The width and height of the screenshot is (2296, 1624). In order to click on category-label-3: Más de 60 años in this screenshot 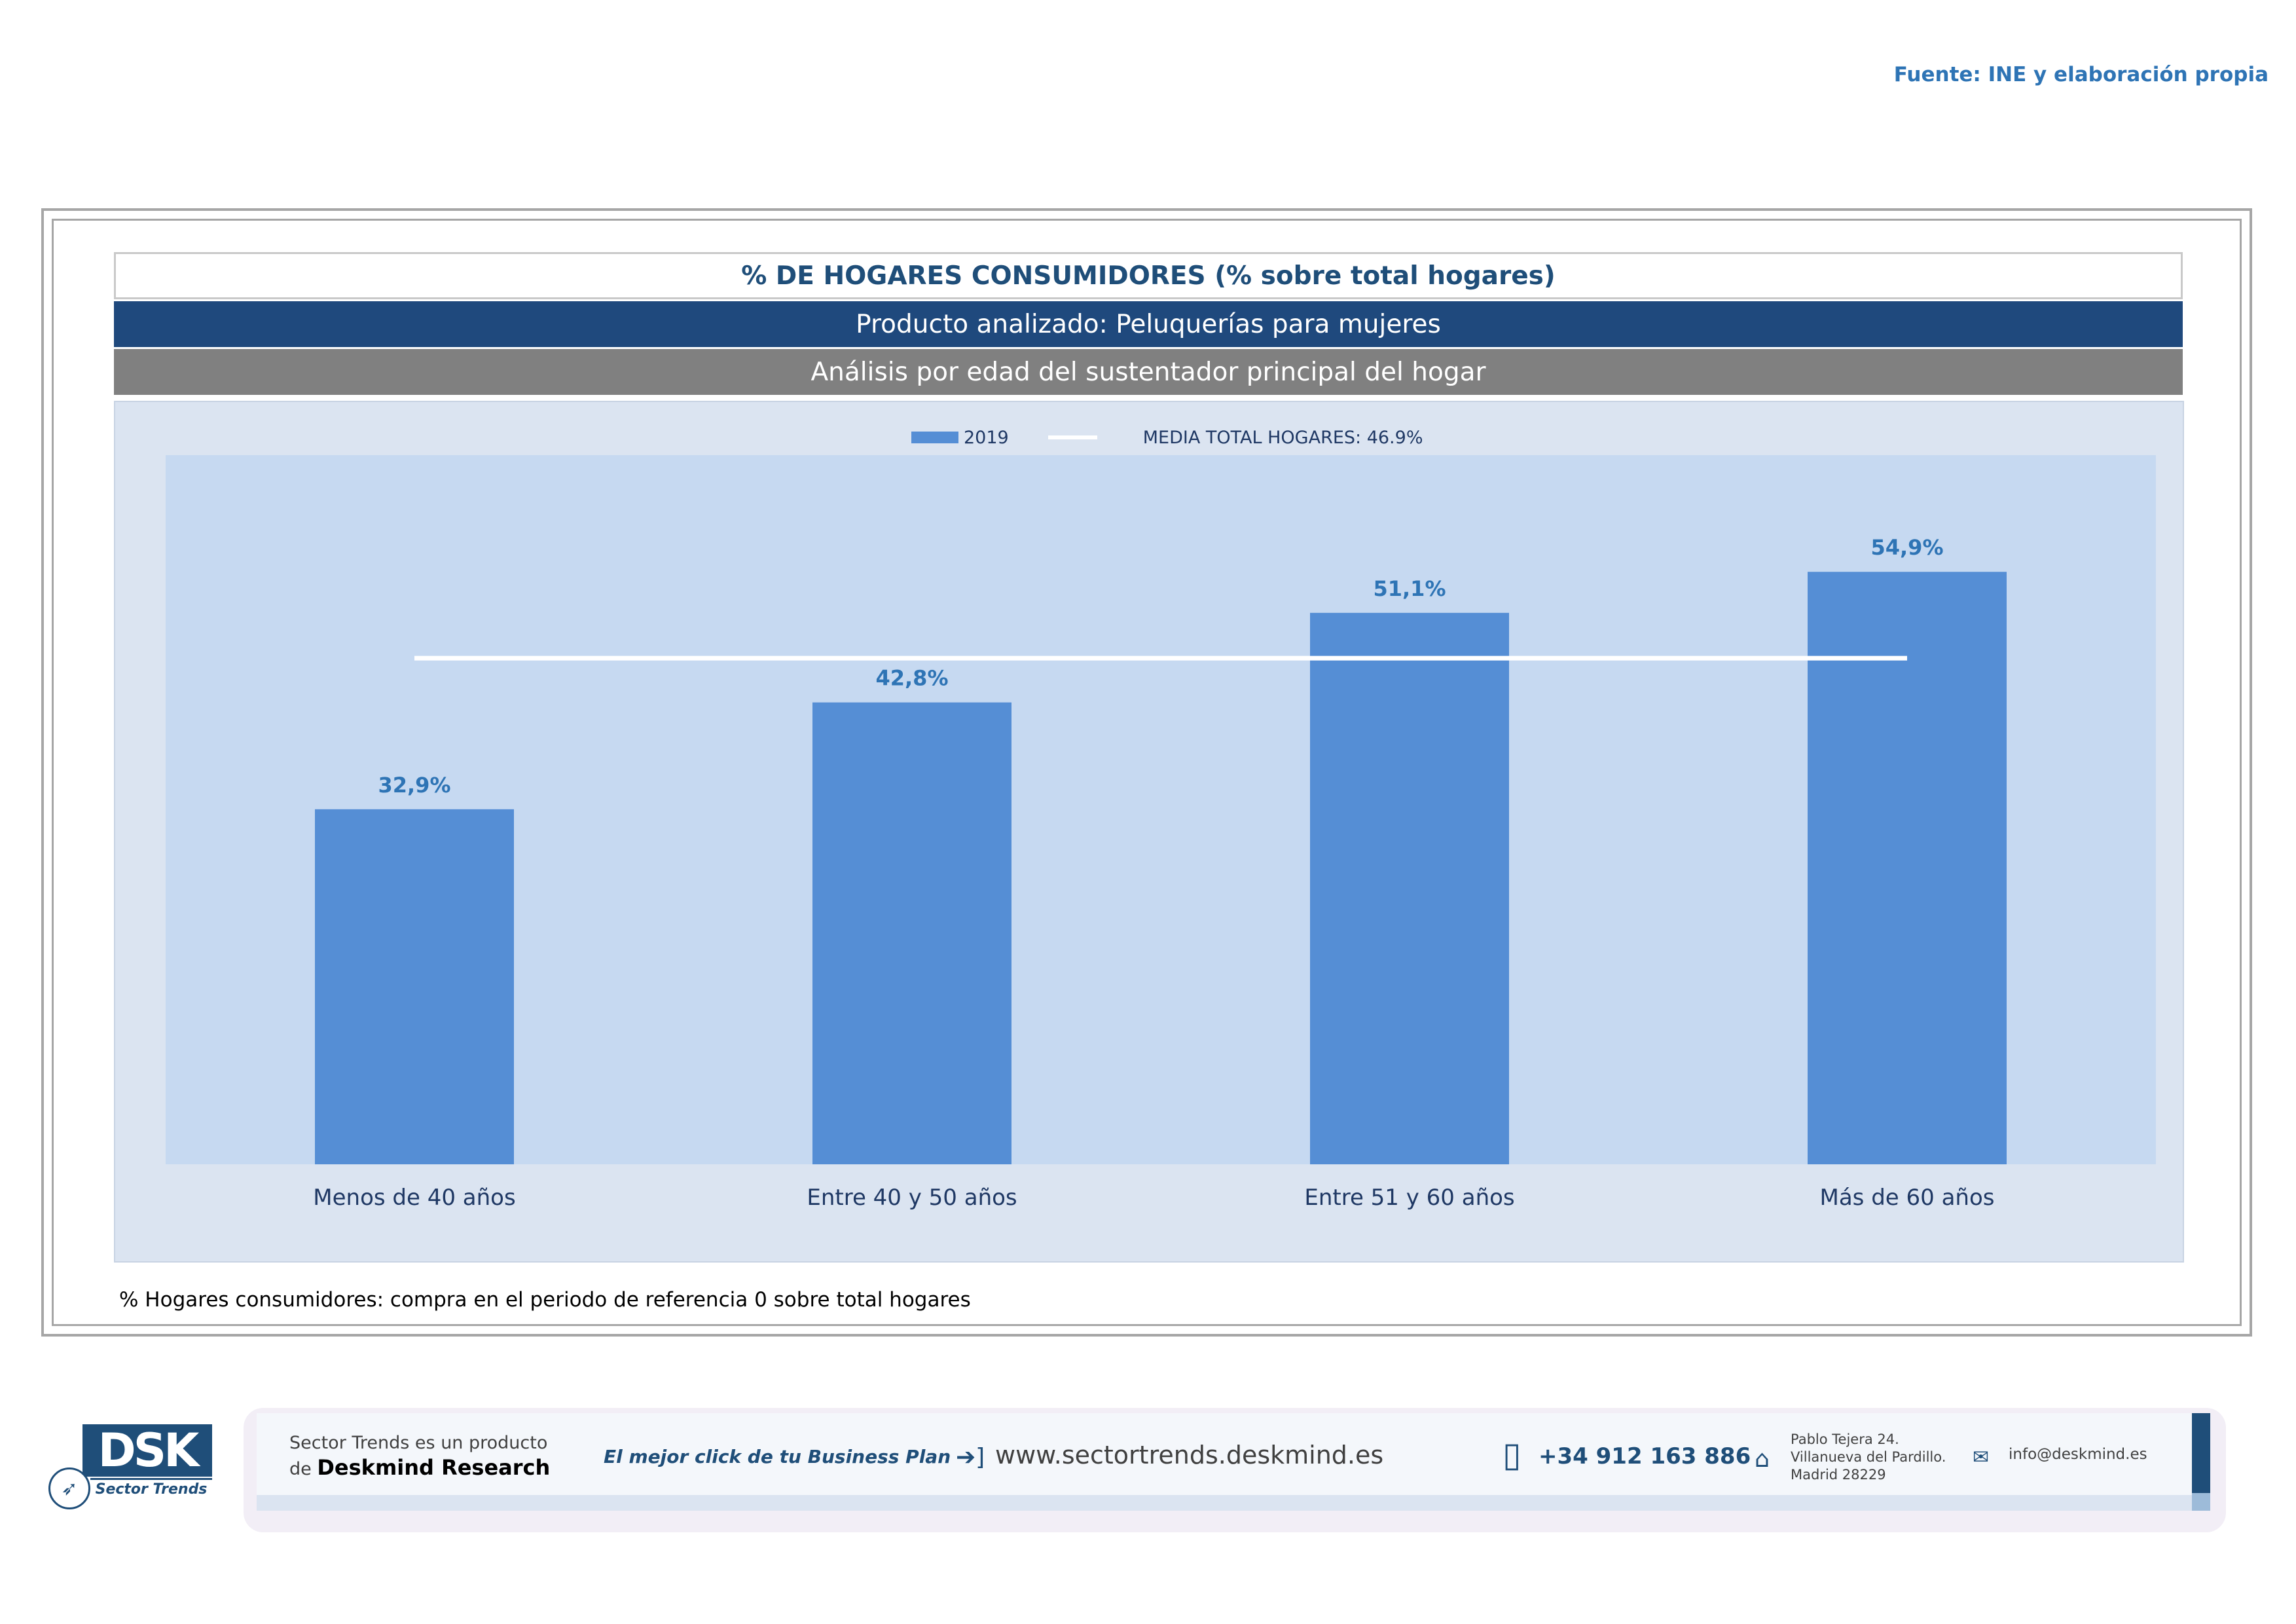, I will do `click(1907, 1198)`.